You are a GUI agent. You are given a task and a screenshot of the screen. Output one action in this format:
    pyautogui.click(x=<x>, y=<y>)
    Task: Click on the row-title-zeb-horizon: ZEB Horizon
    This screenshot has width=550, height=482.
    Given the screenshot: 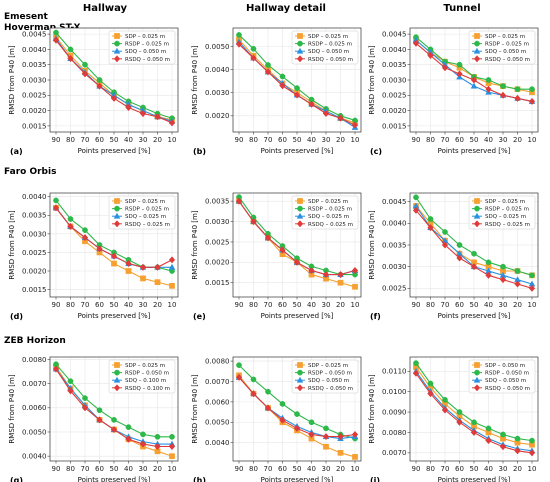 What is the action you would take?
    pyautogui.click(x=35, y=341)
    